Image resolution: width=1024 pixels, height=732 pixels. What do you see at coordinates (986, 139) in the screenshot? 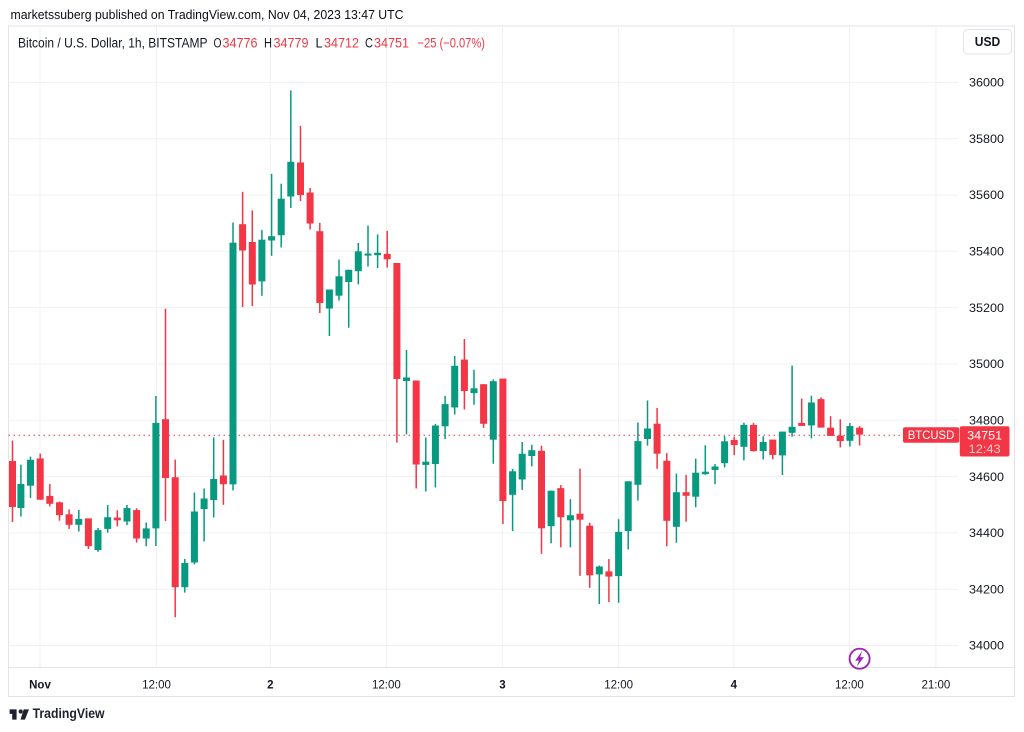
I see `svg-text: 35800` at bounding box center [986, 139].